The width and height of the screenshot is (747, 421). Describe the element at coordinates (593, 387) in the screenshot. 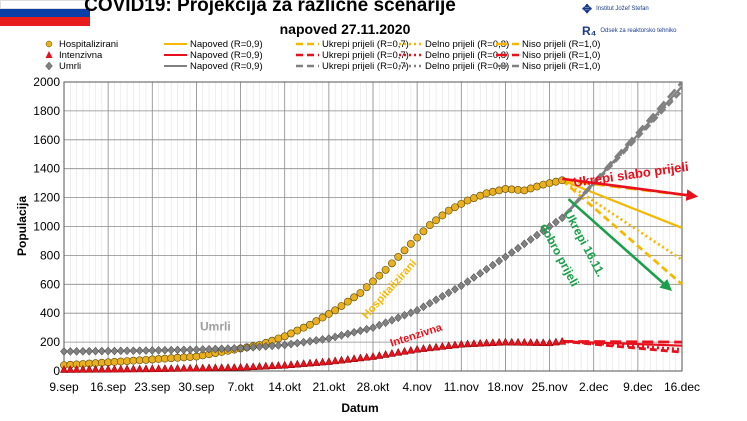

I see `x-tick-label: 2.dec` at that location.